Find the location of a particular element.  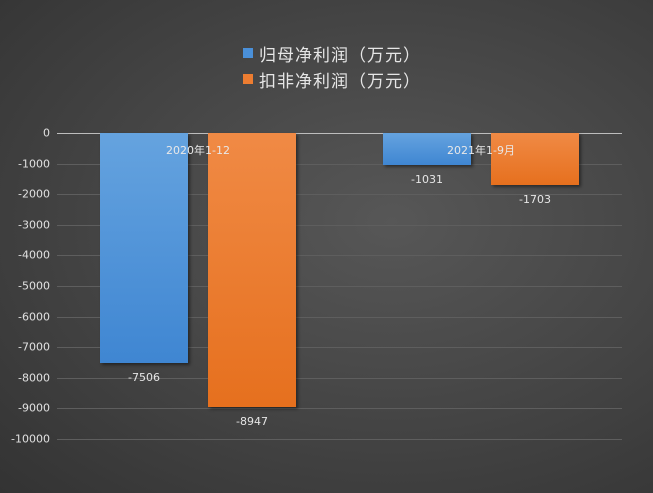

data-label: -7506 is located at coordinates (144, 377).